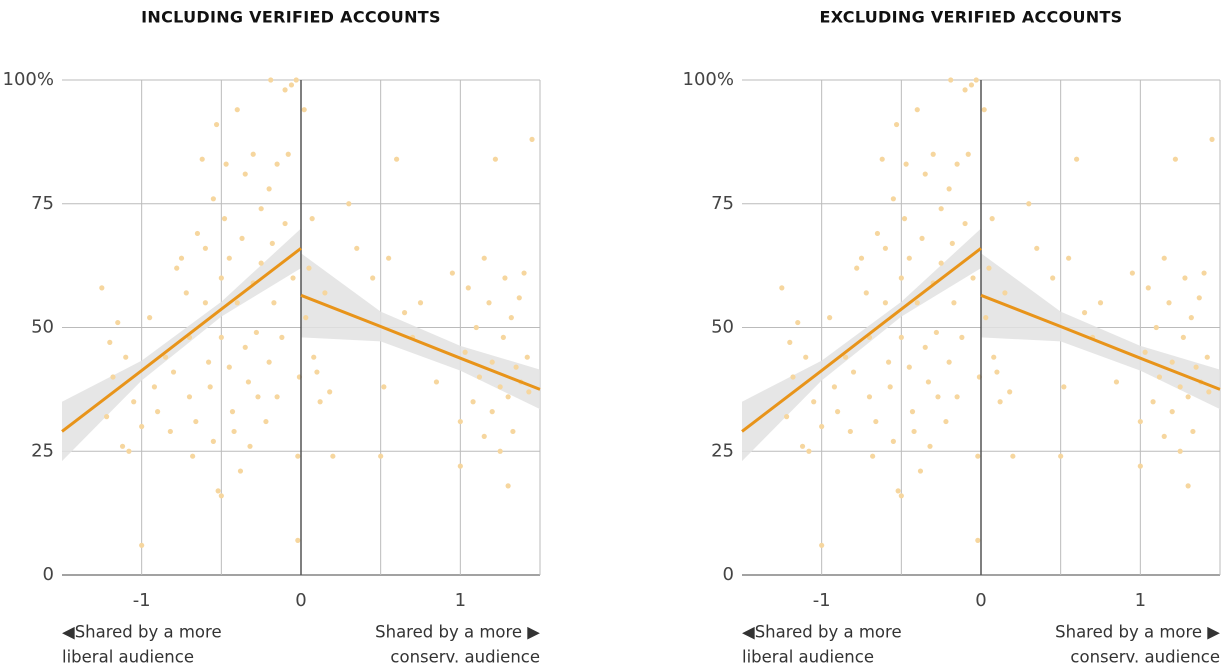 The image size is (1228, 671). I want to click on x-tick-label: -1, so click(142, 600).